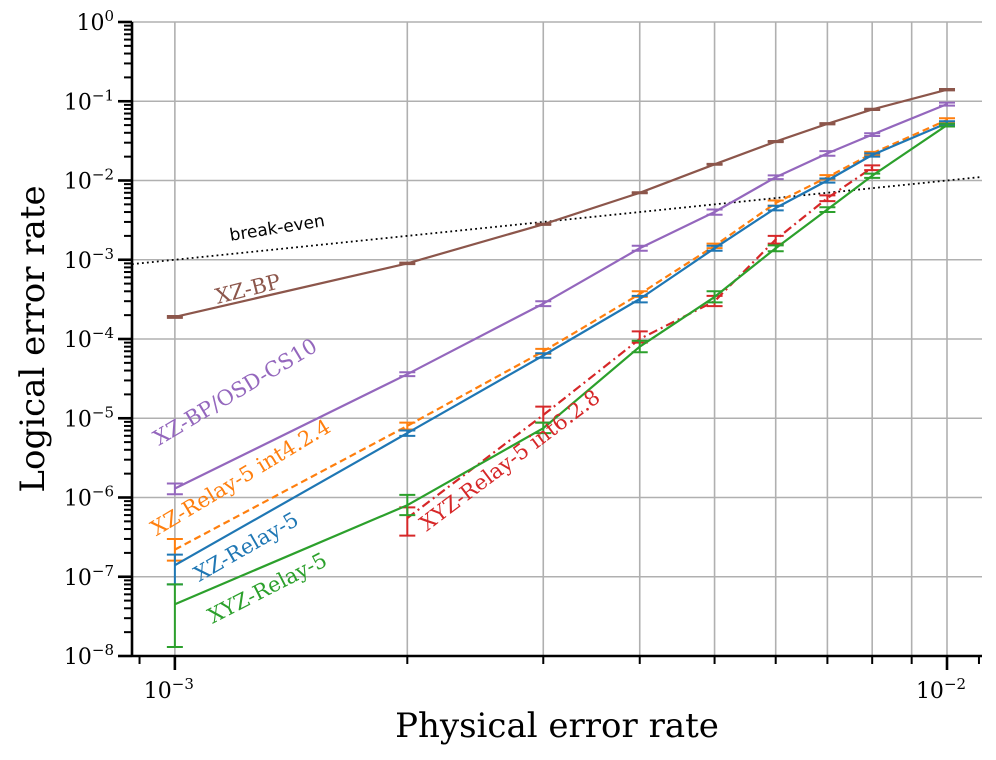  What do you see at coordinates (89, 338) in the screenshot?
I see `y-tick-label: 10⁻⁴` at bounding box center [89, 338].